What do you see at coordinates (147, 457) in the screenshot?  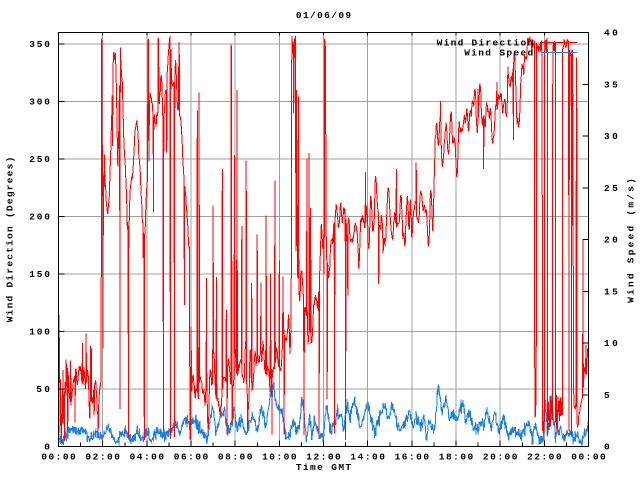 I see `svg-text: 04:00` at bounding box center [147, 457].